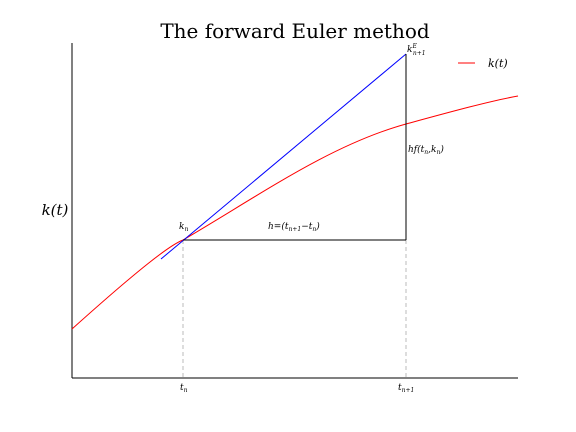 The height and width of the screenshot is (432, 576). I want to click on label-step-h: h=(tn+1−tn), so click(294, 227).